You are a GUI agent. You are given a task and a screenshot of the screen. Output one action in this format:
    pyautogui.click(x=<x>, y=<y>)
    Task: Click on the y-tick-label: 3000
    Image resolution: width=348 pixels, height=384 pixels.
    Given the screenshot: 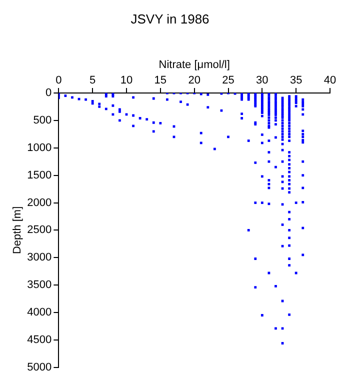 What is the action you would take?
    pyautogui.click(x=39, y=258)
    